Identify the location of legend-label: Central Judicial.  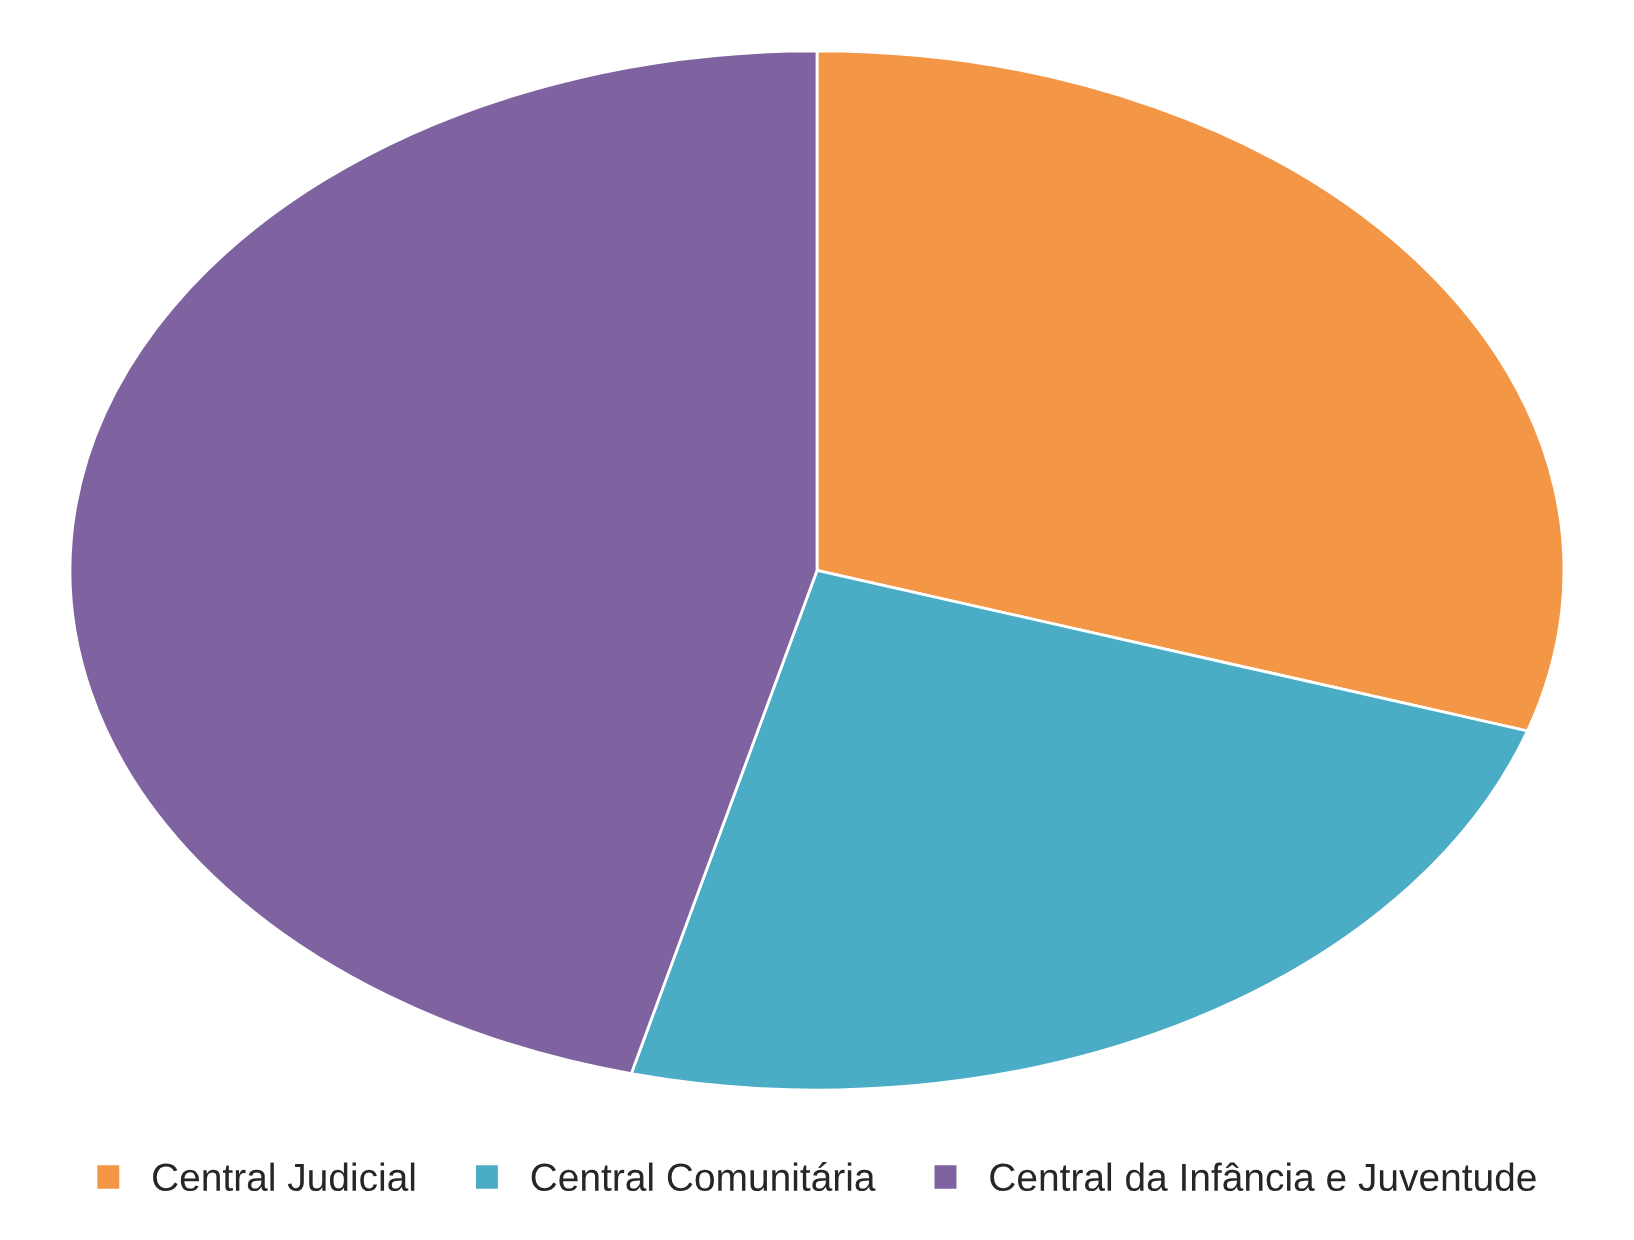
(284, 1177).